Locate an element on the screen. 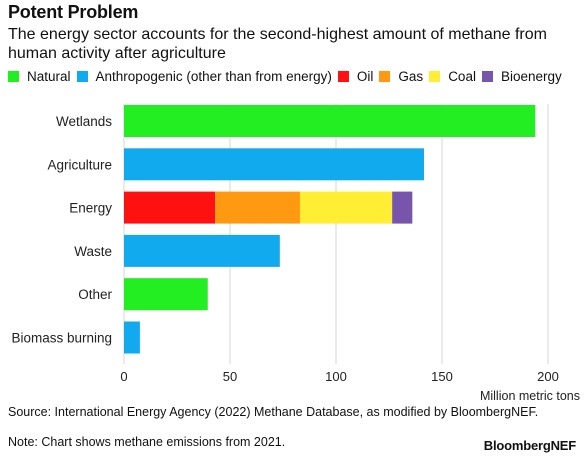  bar-energy-coal is located at coordinates (346, 207).